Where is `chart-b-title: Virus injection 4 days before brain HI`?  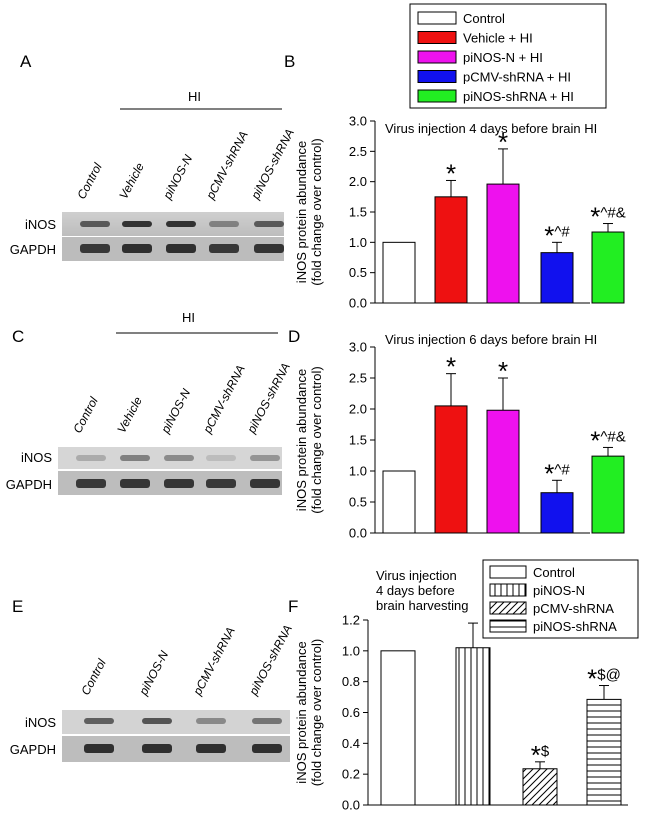 chart-b-title: Virus injection 4 days before brain HI is located at coordinates (491, 128).